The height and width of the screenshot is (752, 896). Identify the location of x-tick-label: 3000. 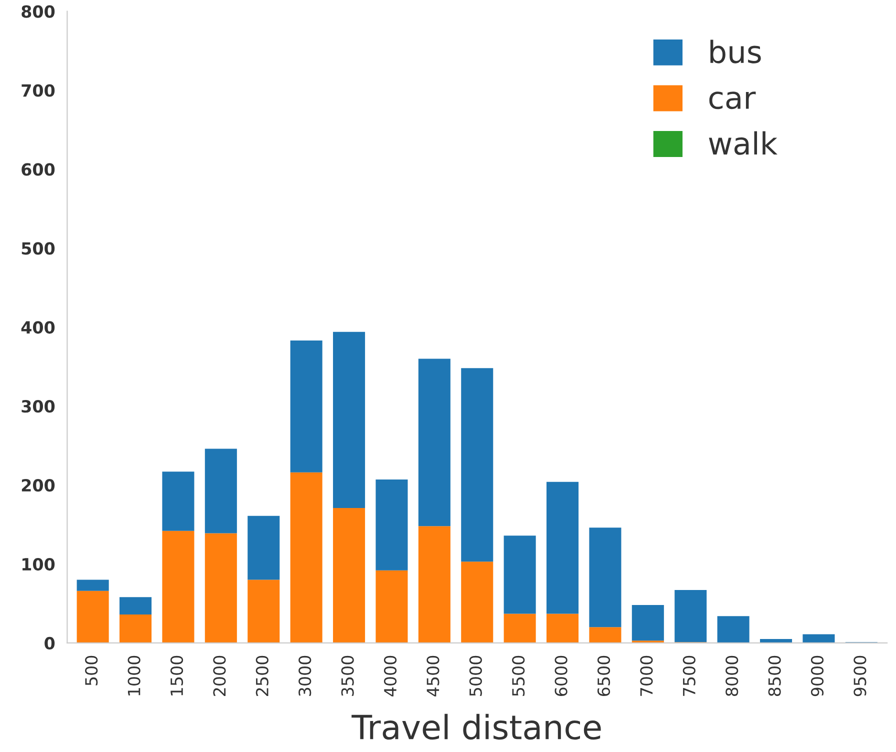
(305, 676).